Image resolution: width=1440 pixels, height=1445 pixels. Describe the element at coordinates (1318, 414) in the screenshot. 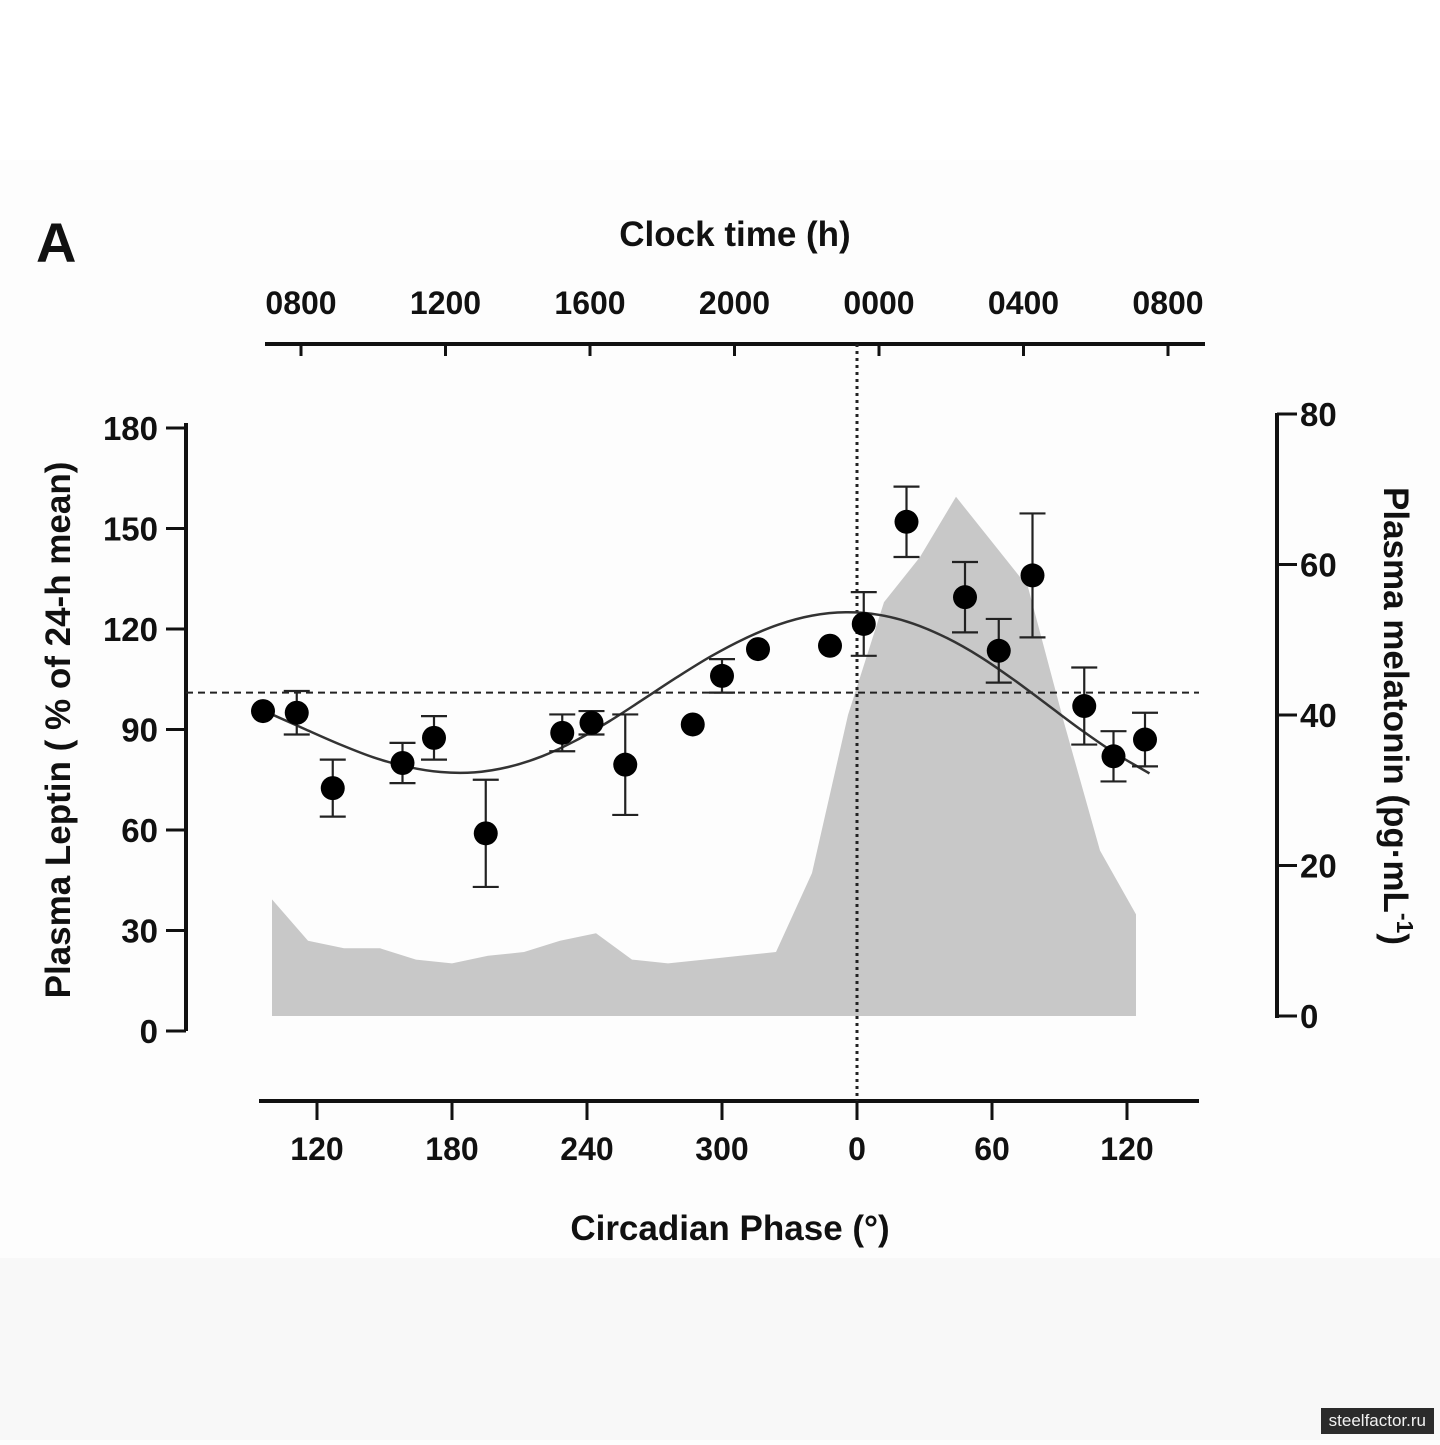

I see `y2-tick-label: 80` at that location.